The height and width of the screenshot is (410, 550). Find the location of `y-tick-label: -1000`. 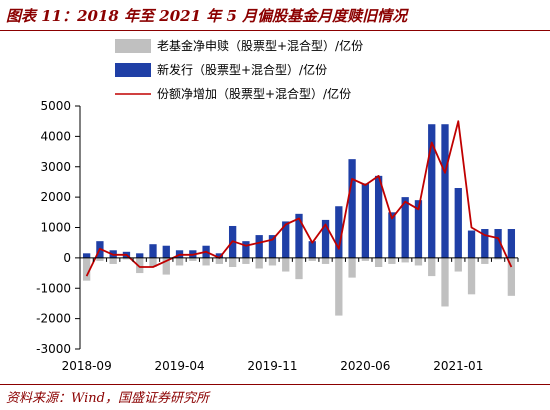

y-tick-label: -1000 is located at coordinates (53, 288).